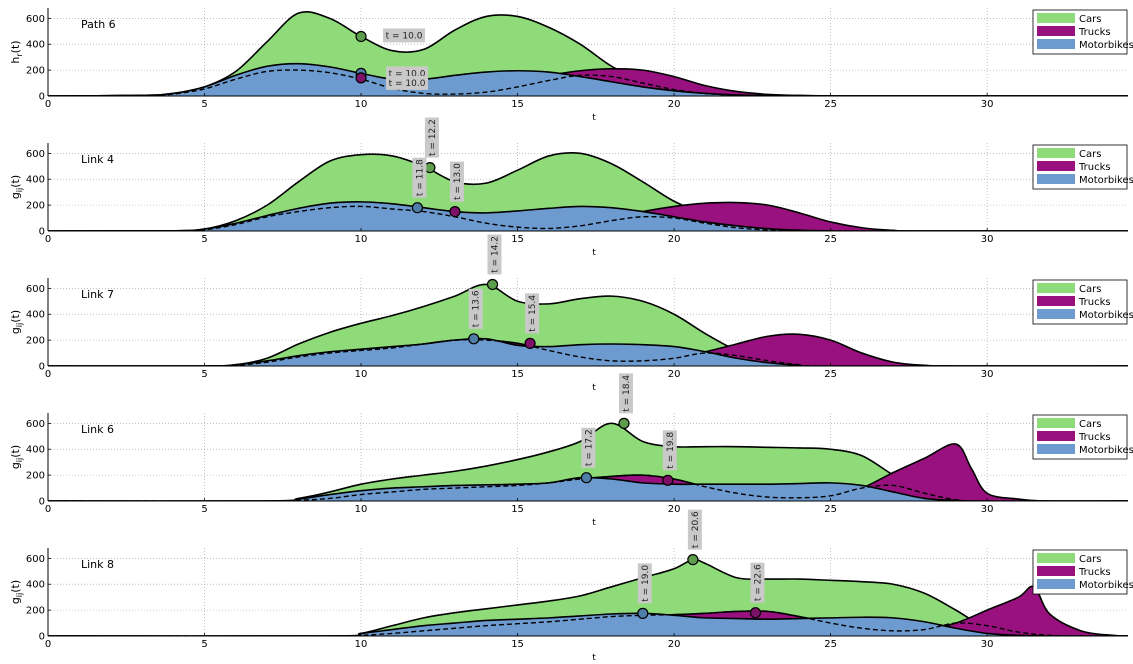 This screenshot has width=1133, height=664. What do you see at coordinates (16, 322) in the screenshot?
I see `y-axis-label: gij(t)` at bounding box center [16, 322].